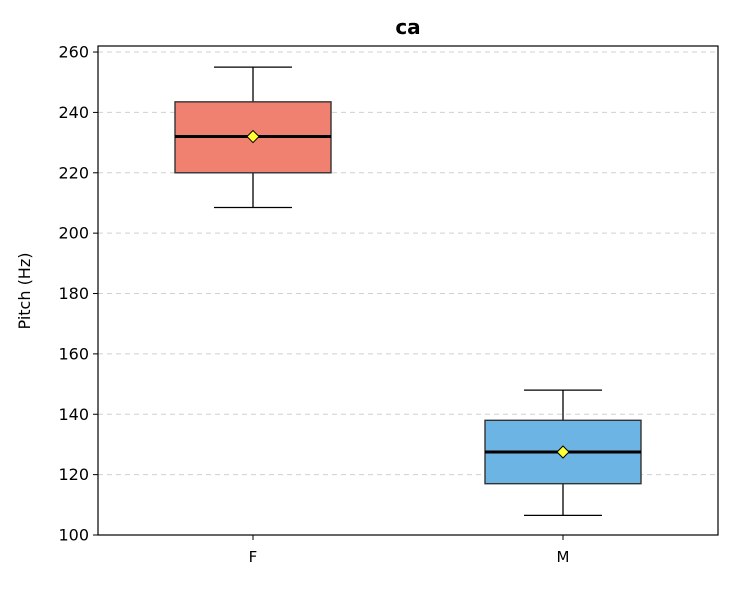 This screenshot has width=734, height=589. I want to click on y-tick-label: 120, so click(73, 474).